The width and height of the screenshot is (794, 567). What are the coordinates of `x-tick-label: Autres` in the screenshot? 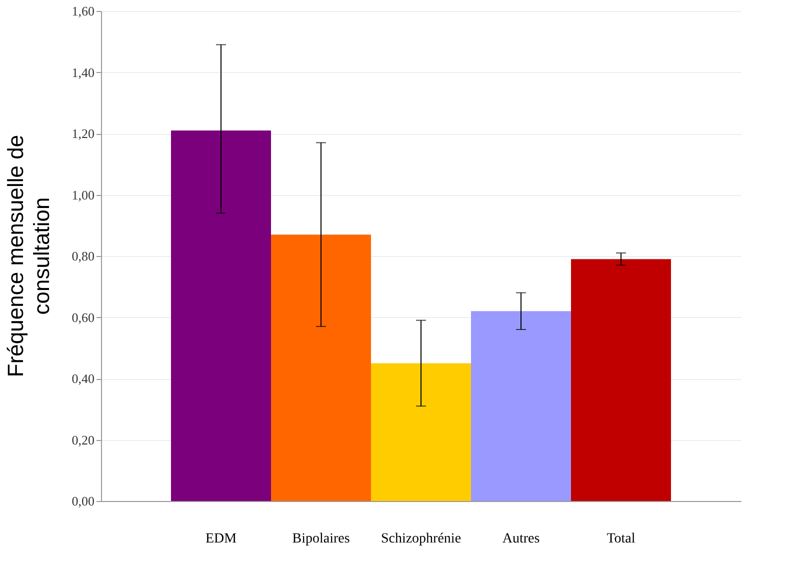 It's located at (521, 539).